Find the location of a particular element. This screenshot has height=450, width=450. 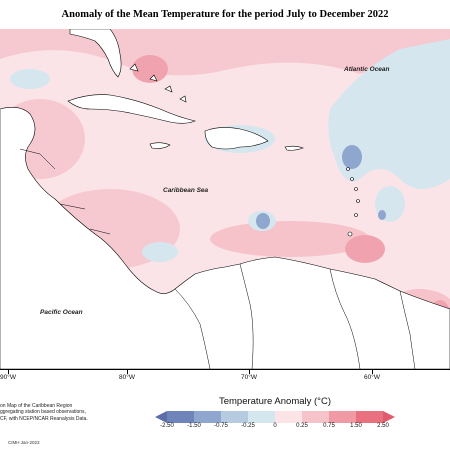

source-note-line: ggregating station based observations, is located at coordinates (43, 412).